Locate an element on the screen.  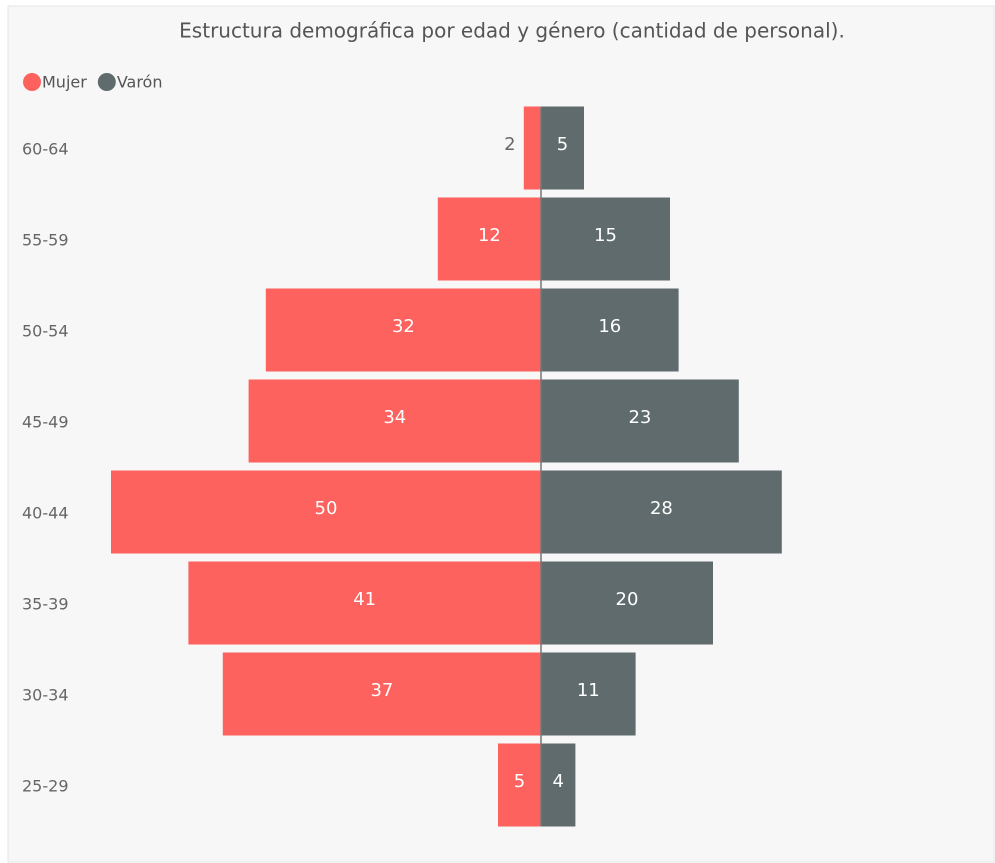
y-tick-label: 55-59 is located at coordinates (45, 240).